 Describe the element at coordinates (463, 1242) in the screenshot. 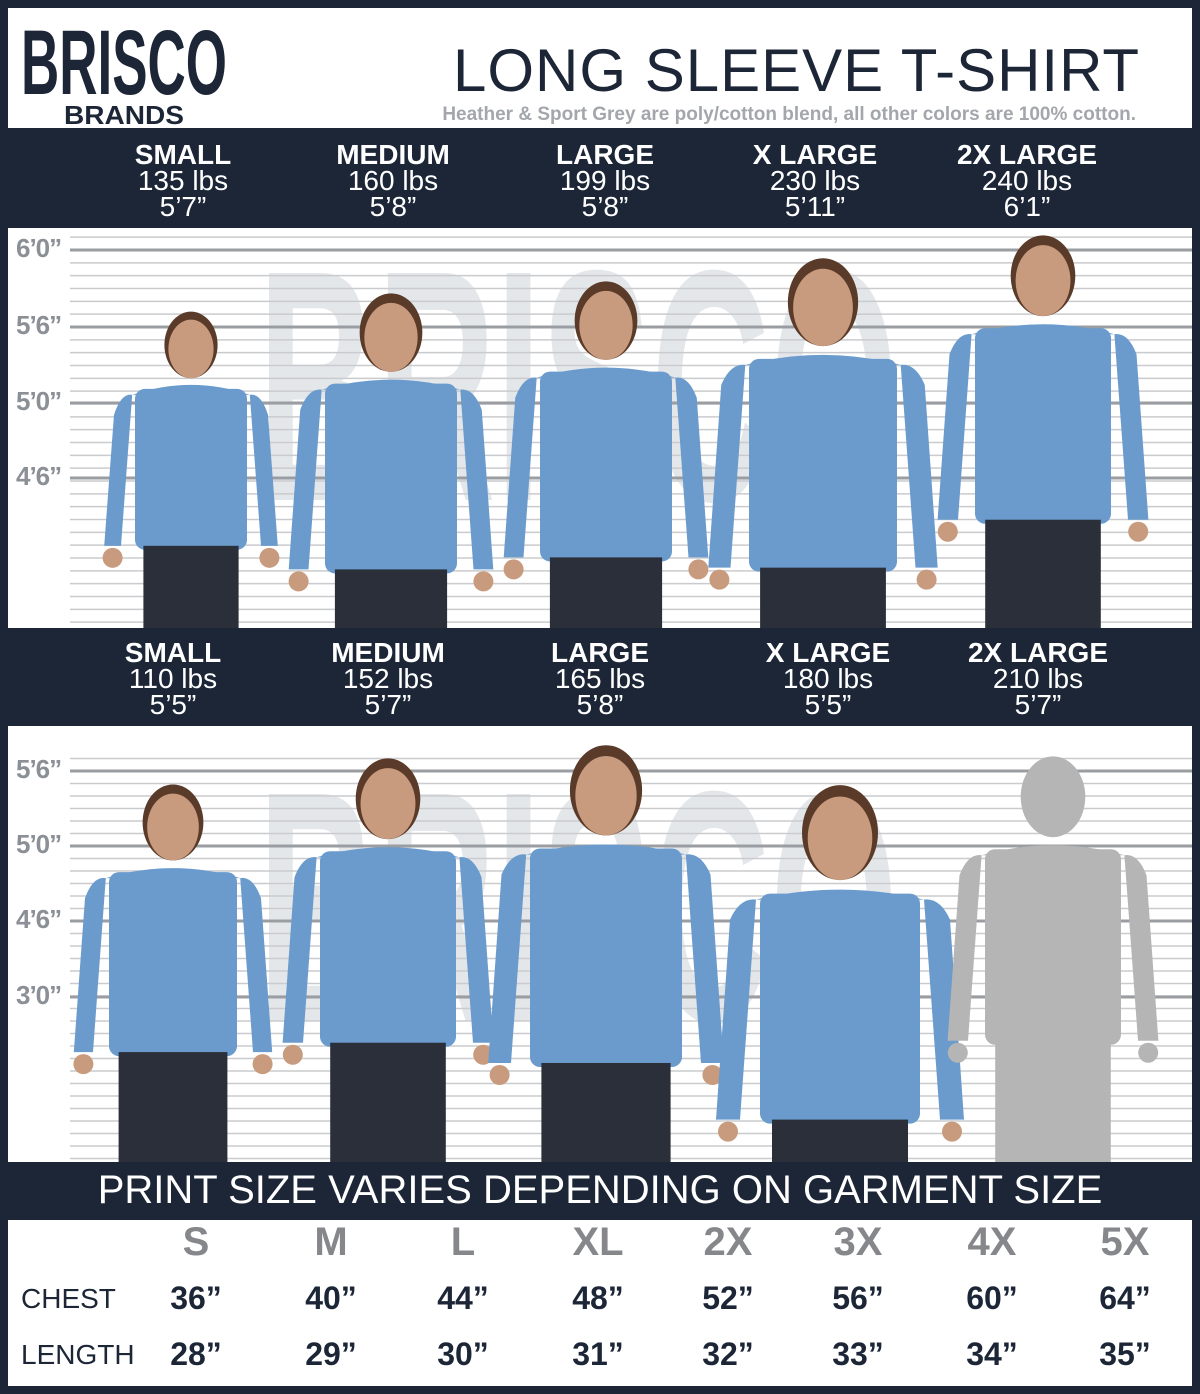

I see `size-header: L` at that location.